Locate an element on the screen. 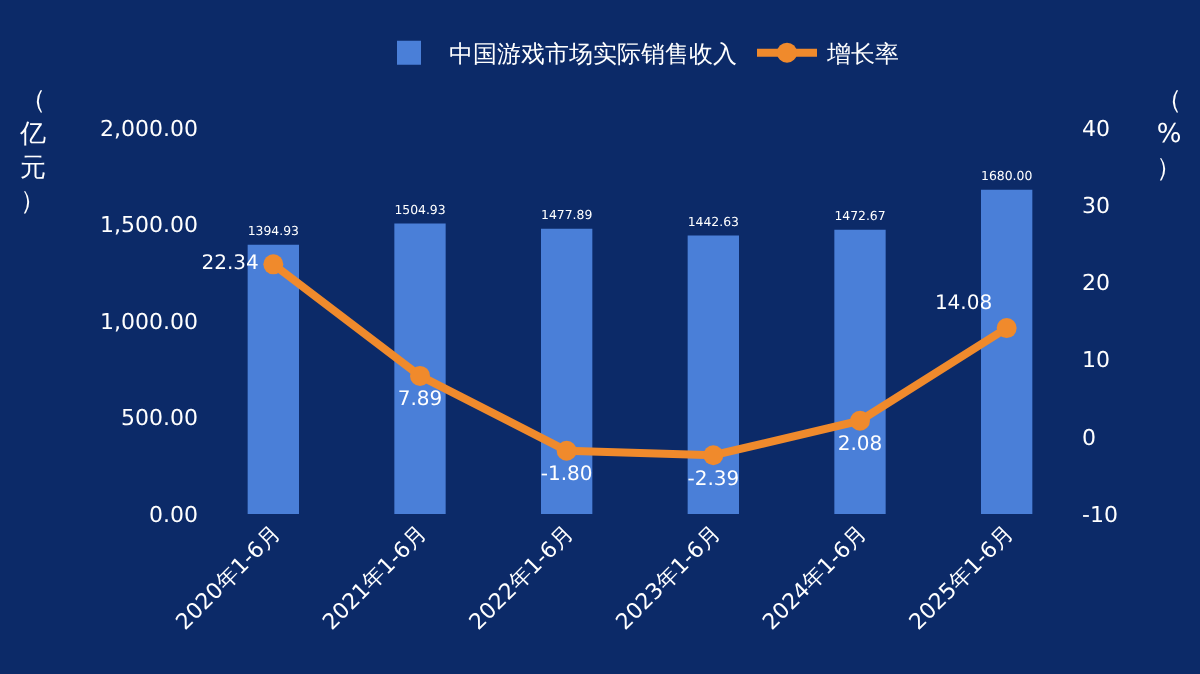 The image size is (1200, 674). y2-tick-label: 40 is located at coordinates (1096, 128).